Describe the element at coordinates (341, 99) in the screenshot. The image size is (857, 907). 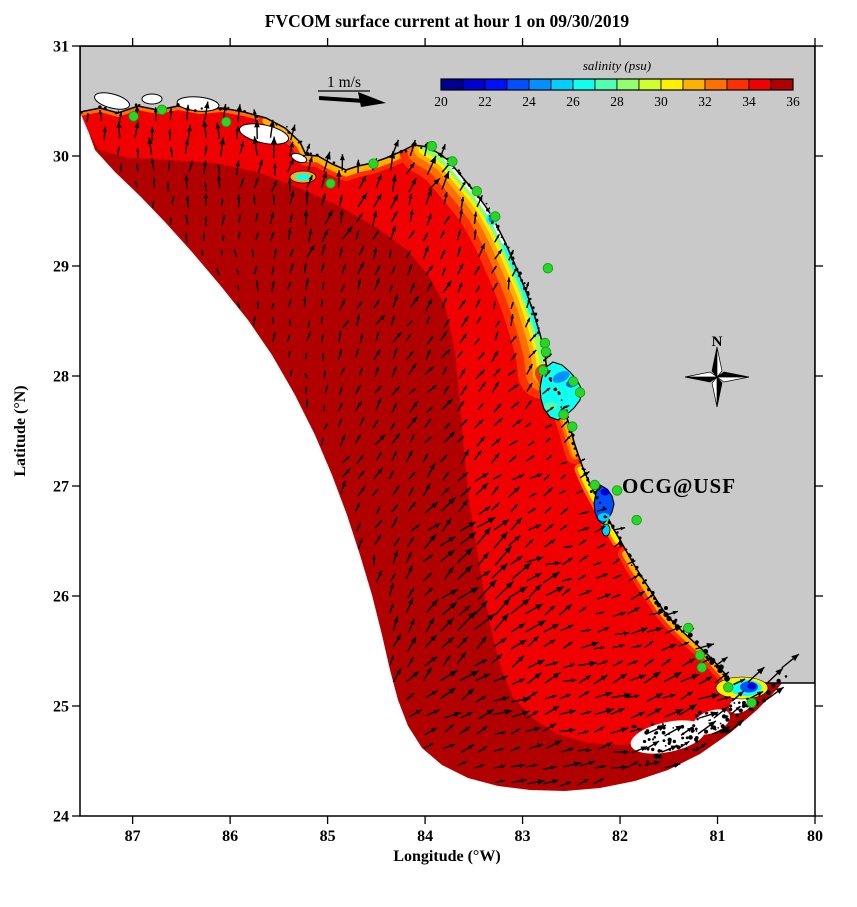
I see `scale-arrow-shaft` at that location.